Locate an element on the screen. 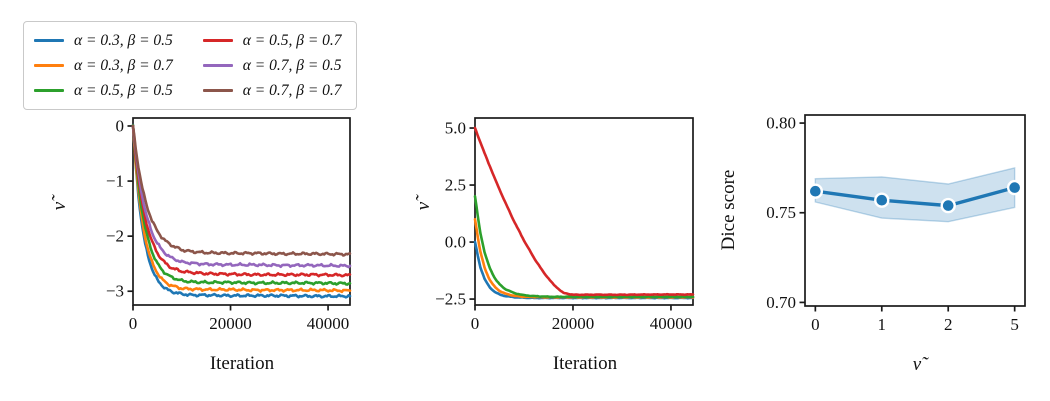  tick-label: 0.0 is located at coordinates (455, 242).